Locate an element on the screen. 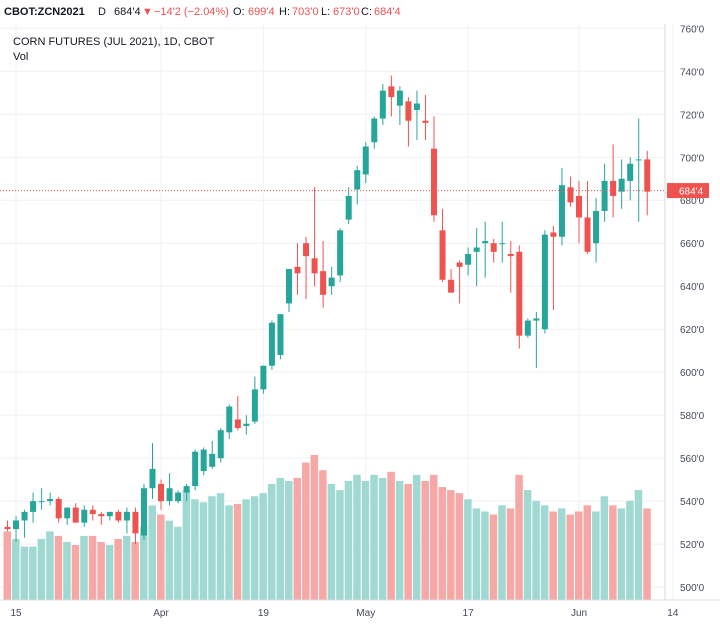  last-price-badge-bg is located at coordinates (688, 191).